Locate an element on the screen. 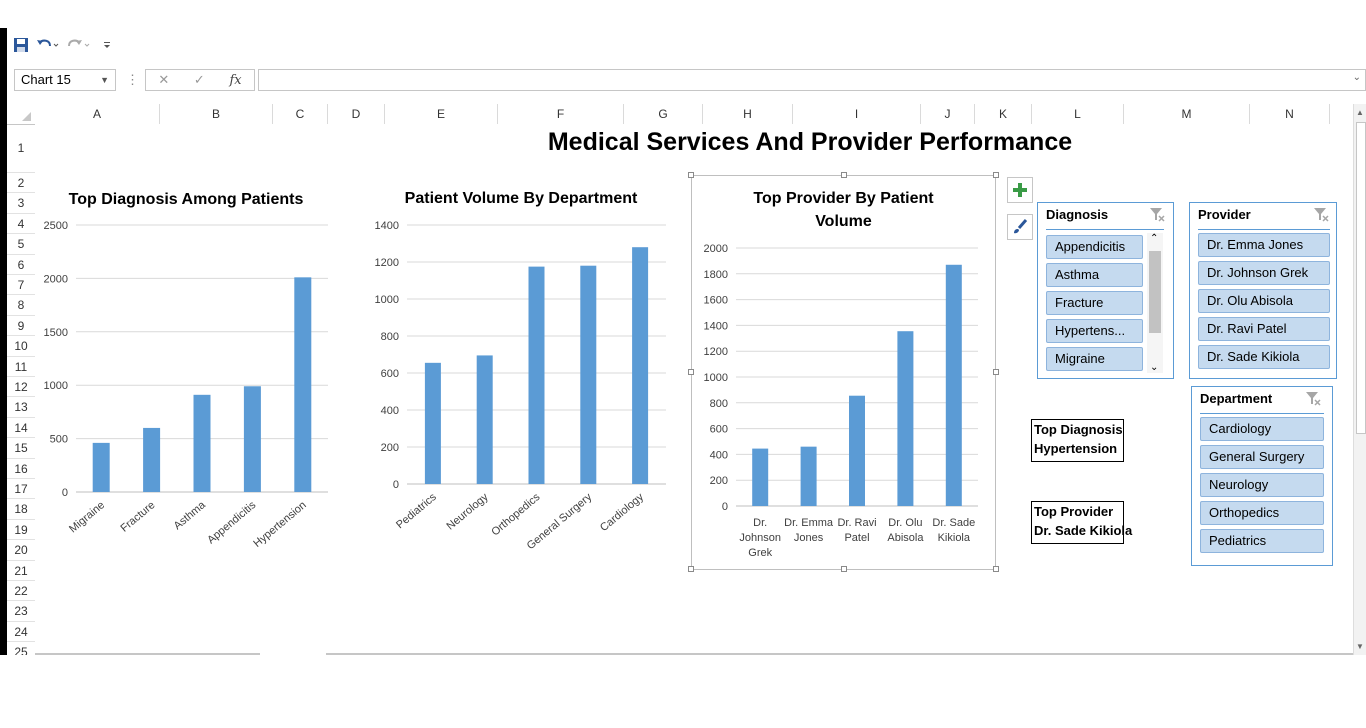 This screenshot has width=1366, height=728. row-header-22: 22 is located at coordinates (21, 591).